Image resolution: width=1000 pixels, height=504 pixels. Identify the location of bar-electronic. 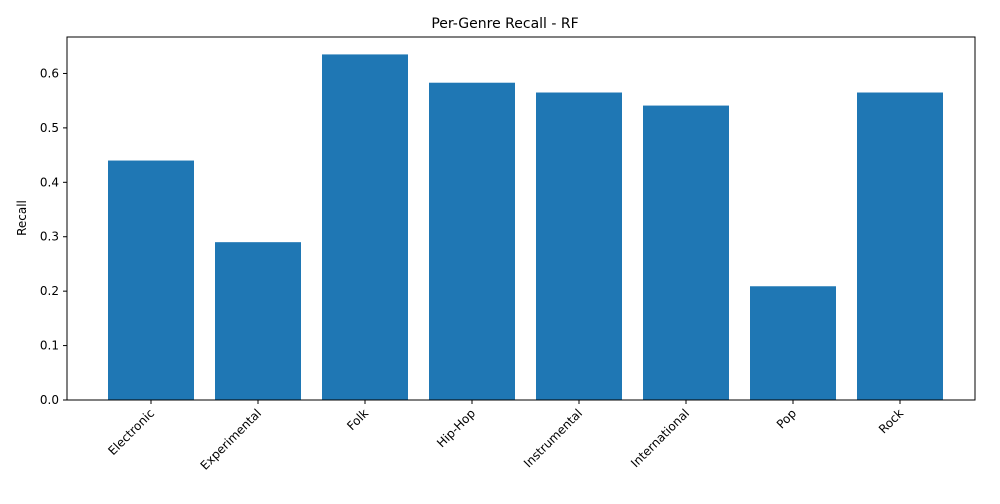
(151, 280).